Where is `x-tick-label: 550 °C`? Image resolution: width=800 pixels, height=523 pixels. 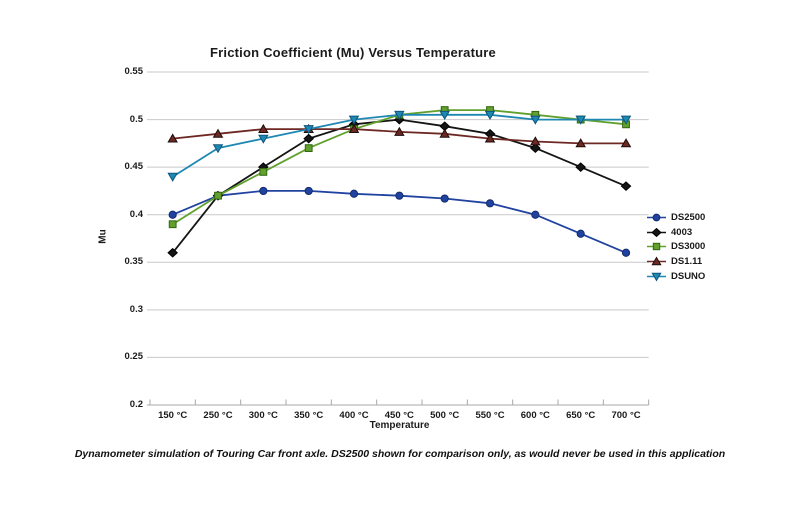
x-tick-label: 550 °C is located at coordinates (490, 415).